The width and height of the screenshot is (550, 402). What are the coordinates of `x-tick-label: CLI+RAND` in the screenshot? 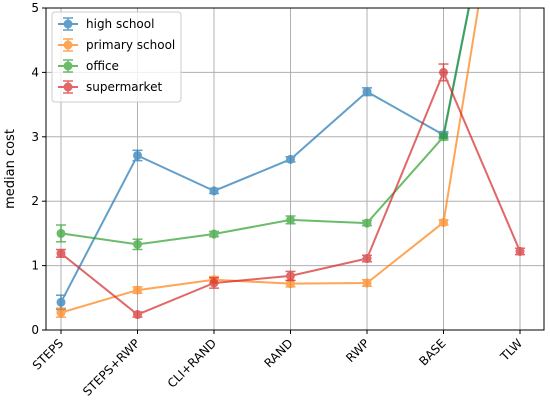 It's located at (192, 363).